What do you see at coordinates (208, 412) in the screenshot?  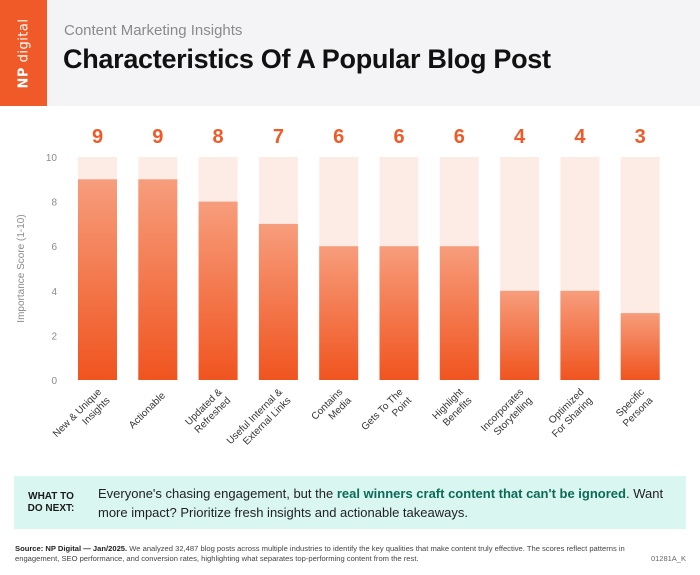 I see `category-label: Updated &Refreshed` at bounding box center [208, 412].